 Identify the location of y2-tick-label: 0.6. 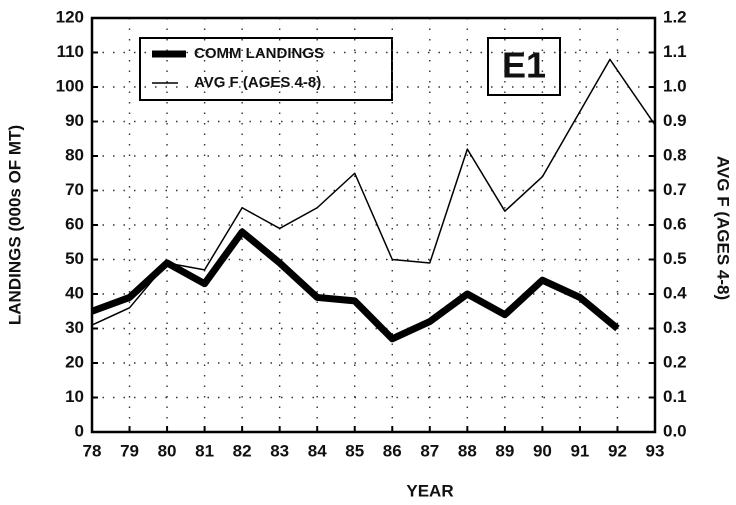
(675, 223).